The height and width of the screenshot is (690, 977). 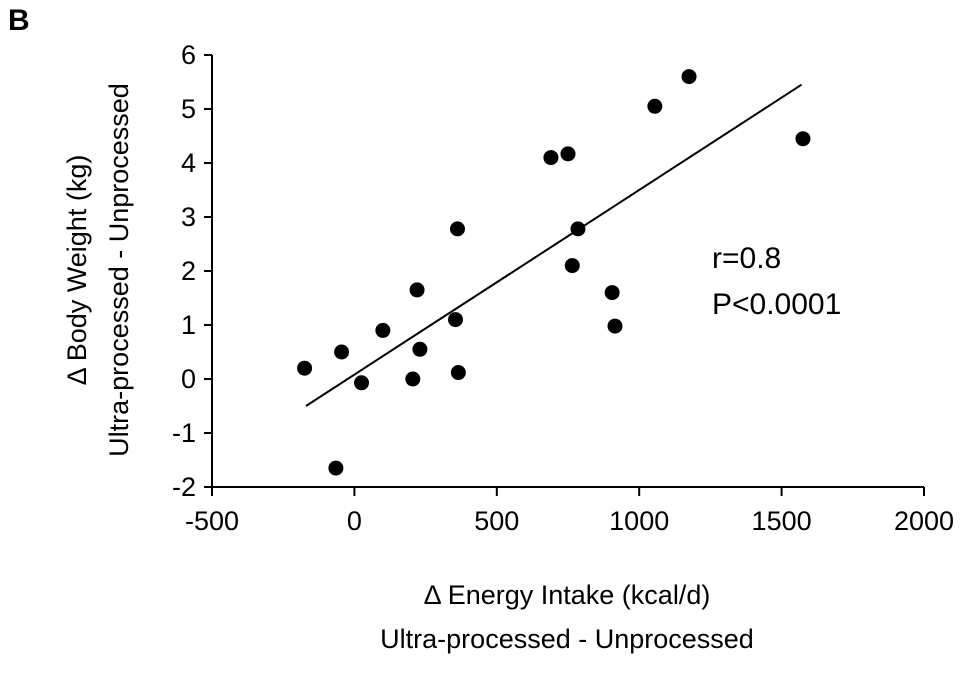 I want to click on y-tick-label: 4, so click(x=188, y=163).